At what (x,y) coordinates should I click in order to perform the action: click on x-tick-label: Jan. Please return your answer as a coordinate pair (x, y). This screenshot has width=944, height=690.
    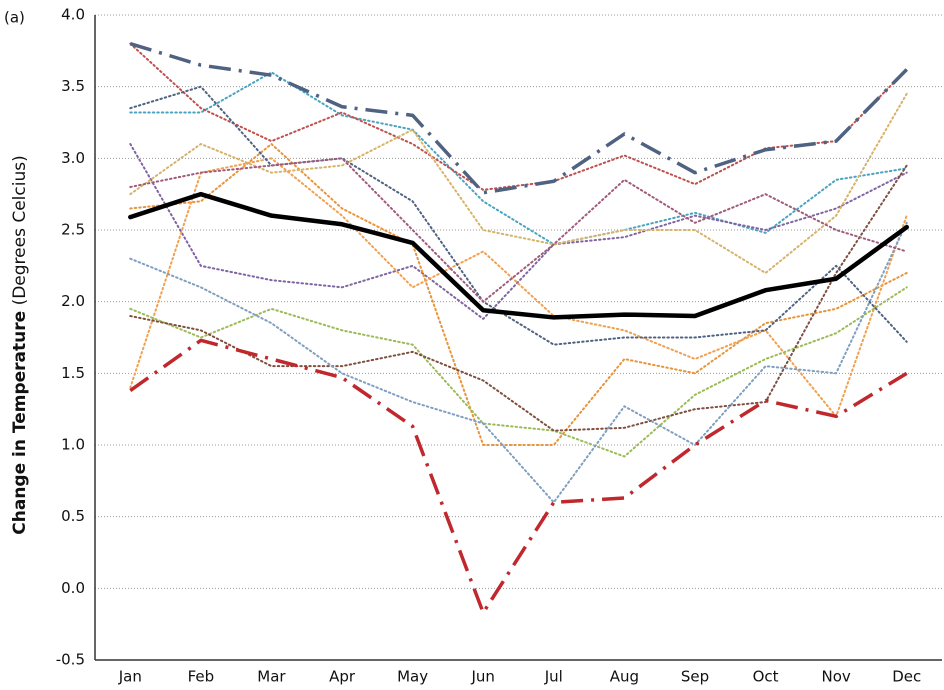
    Looking at the image, I should click on (130, 677).